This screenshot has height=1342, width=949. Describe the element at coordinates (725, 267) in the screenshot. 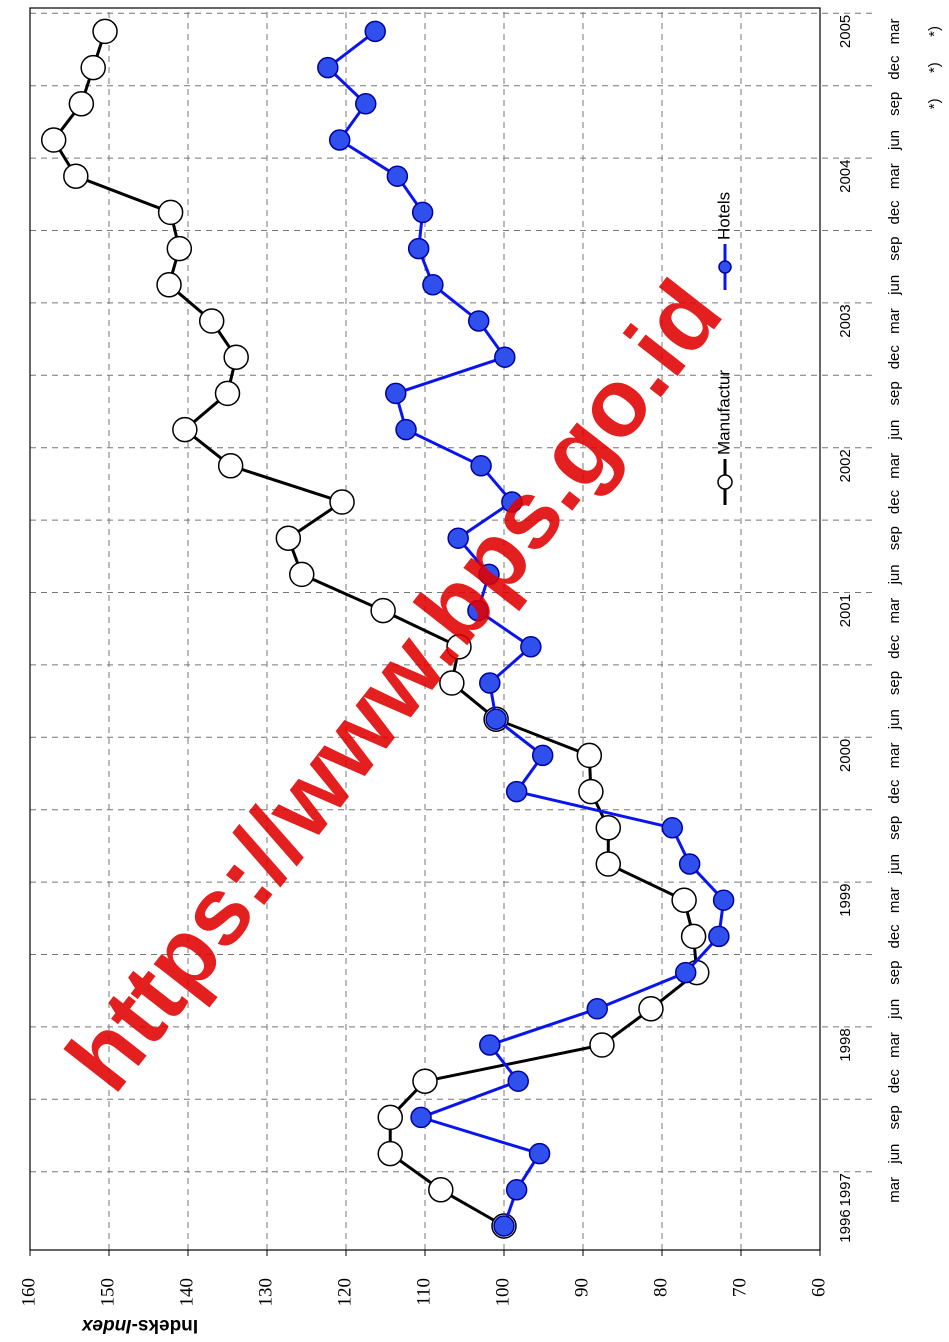

I see `legend-marker` at that location.